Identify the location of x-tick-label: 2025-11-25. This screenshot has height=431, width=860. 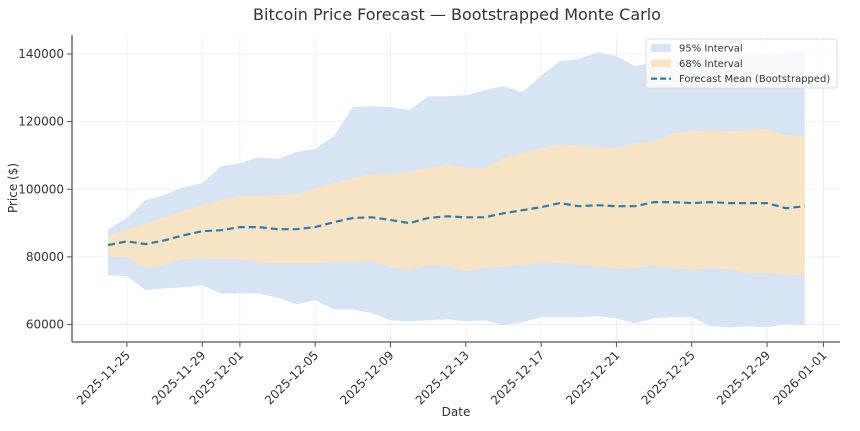
(103, 377).